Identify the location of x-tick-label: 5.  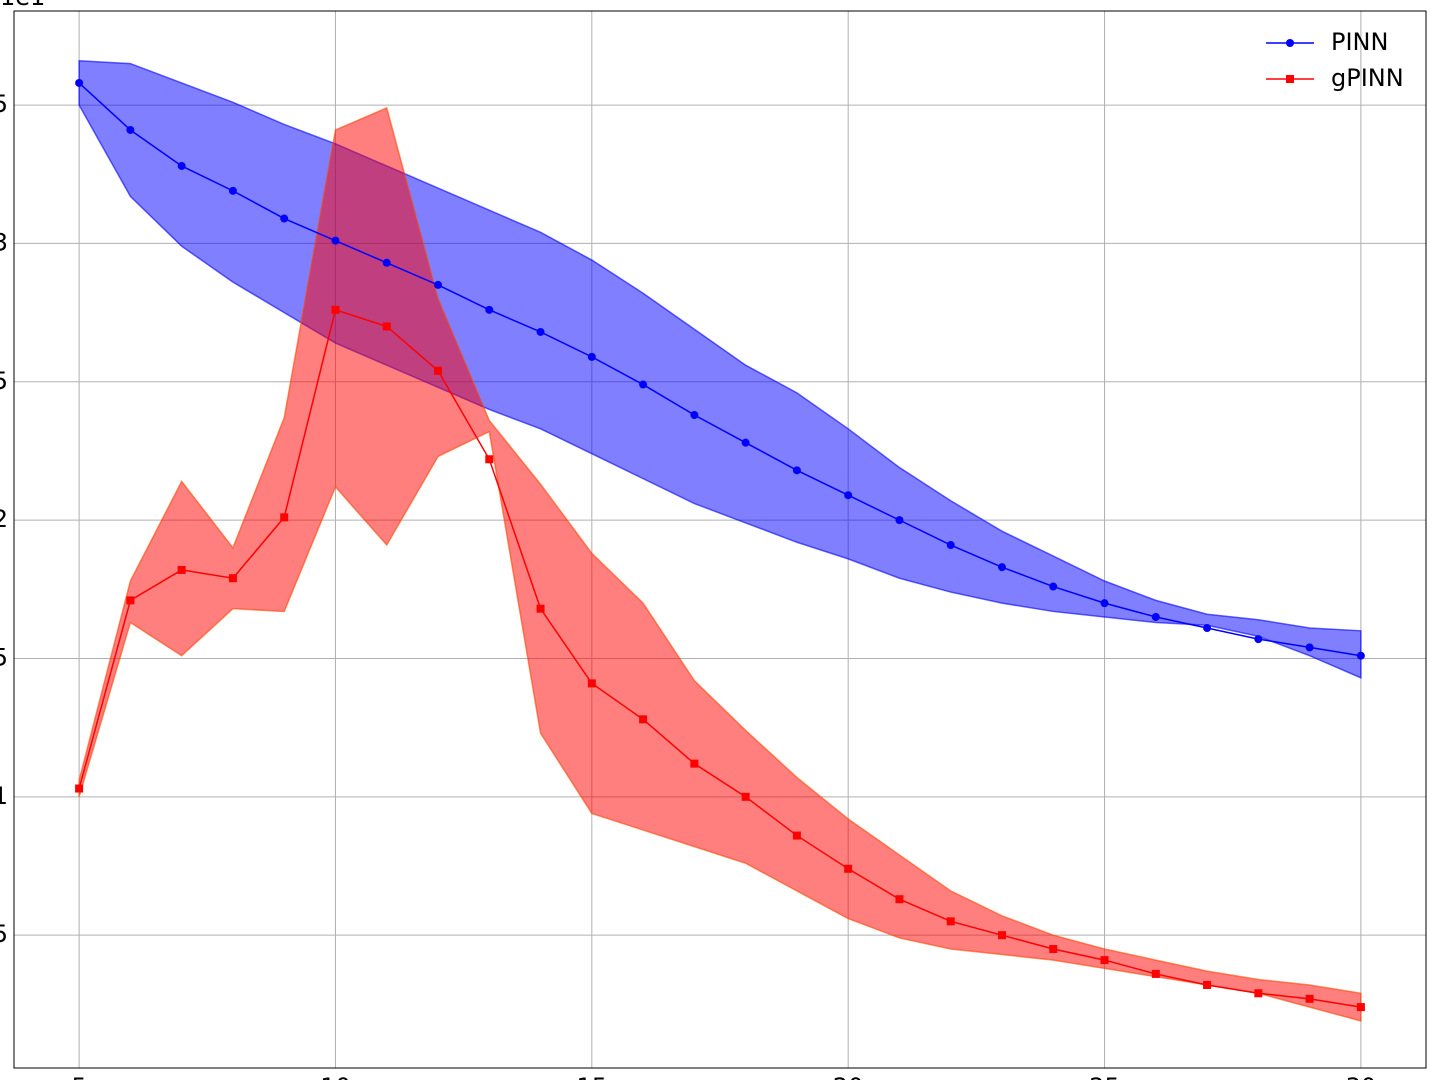
(78, 1076).